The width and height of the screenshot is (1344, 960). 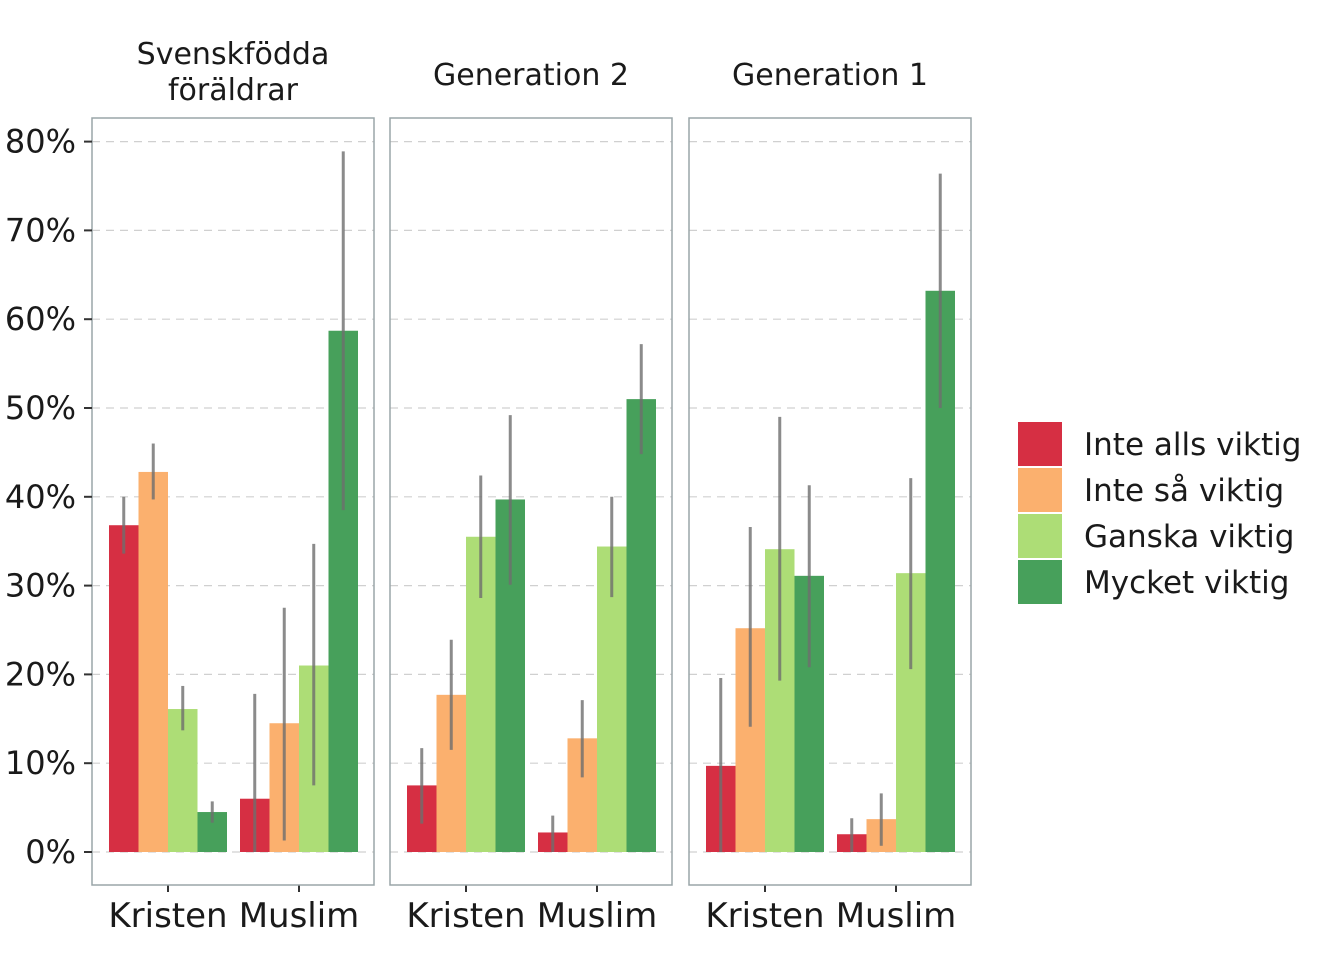 What do you see at coordinates (1192, 445) in the screenshot?
I see `legend-label: Inte alls viktig` at bounding box center [1192, 445].